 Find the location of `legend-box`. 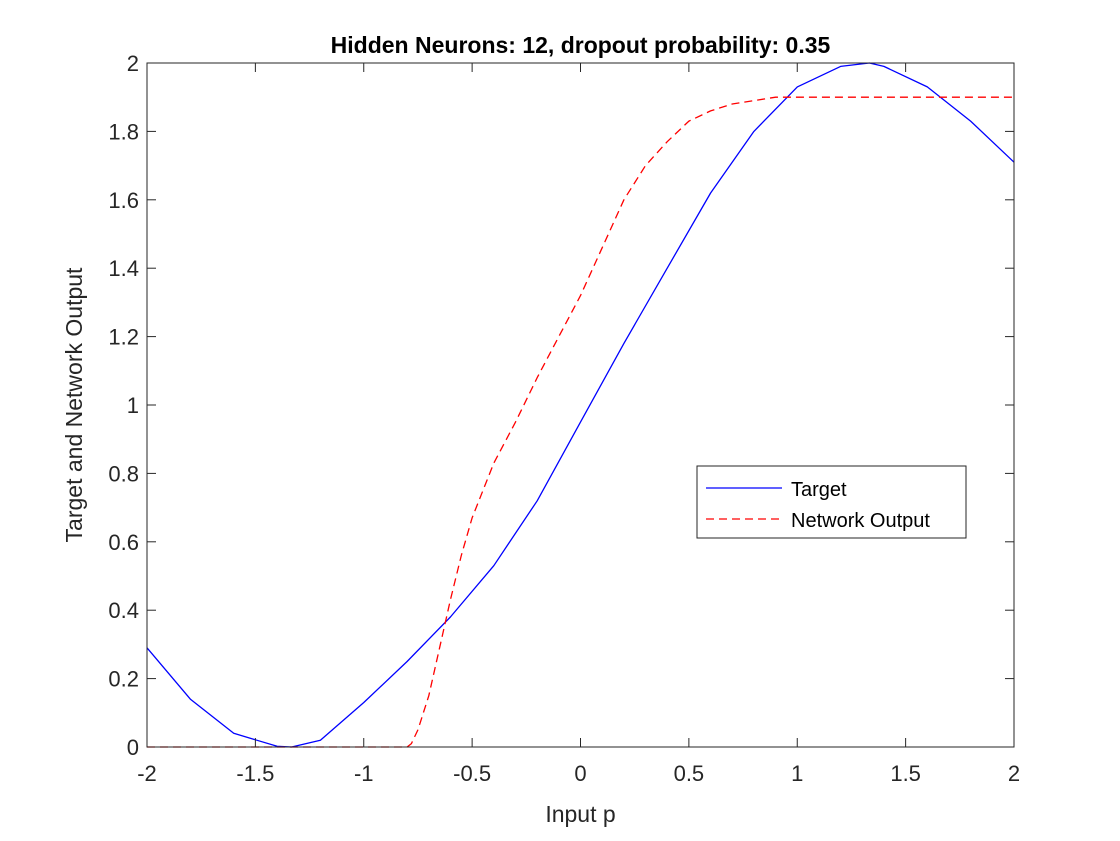

legend-box is located at coordinates (831, 502).